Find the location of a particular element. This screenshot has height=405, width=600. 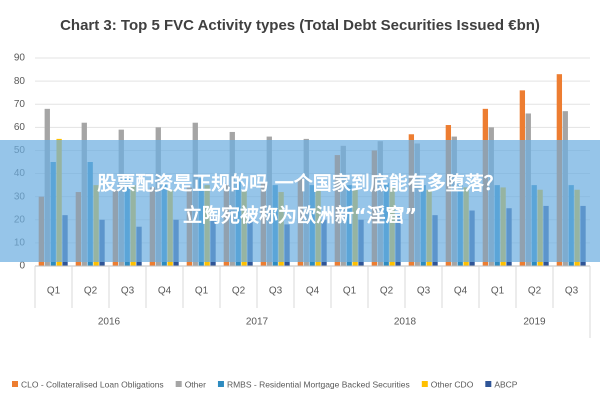

y-tick-label: 90 is located at coordinates (20, 58).